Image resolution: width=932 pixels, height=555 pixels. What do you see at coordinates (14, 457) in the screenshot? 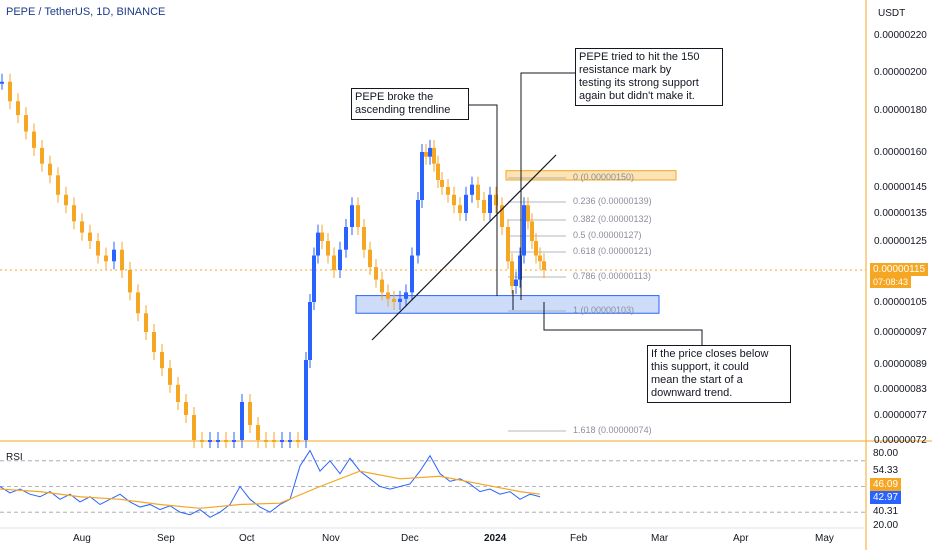
I see `rsi-title: RSI` at bounding box center [14, 457].